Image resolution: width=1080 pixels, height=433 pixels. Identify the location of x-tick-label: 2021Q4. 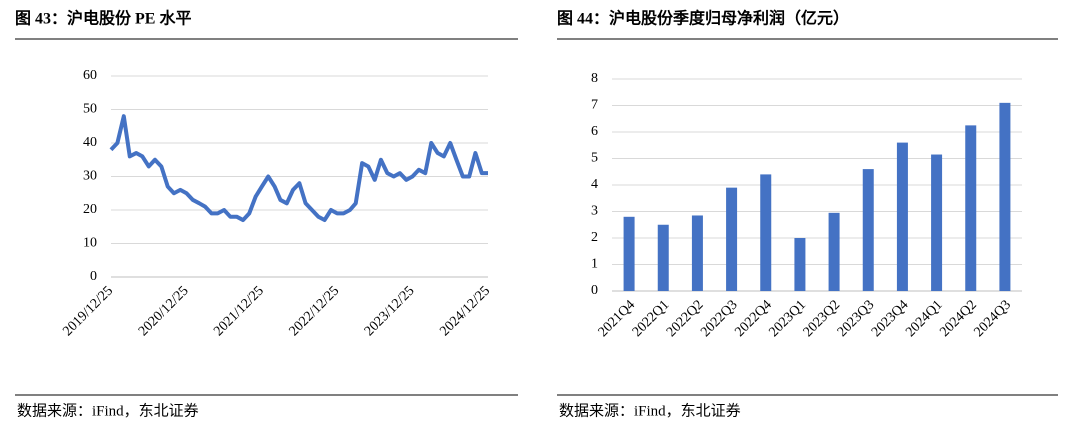
(617, 318).